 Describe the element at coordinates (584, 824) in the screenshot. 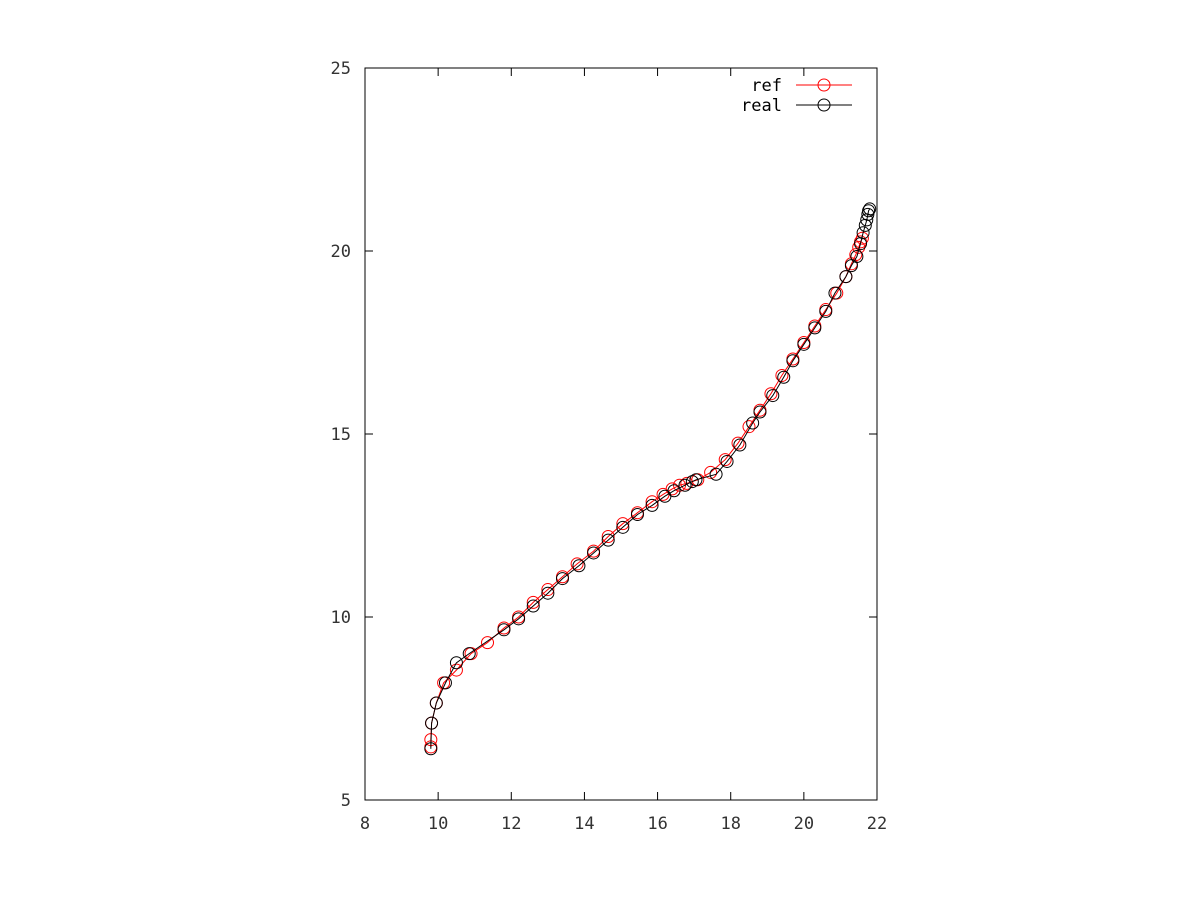

I see `x-tick-label: 14` at that location.